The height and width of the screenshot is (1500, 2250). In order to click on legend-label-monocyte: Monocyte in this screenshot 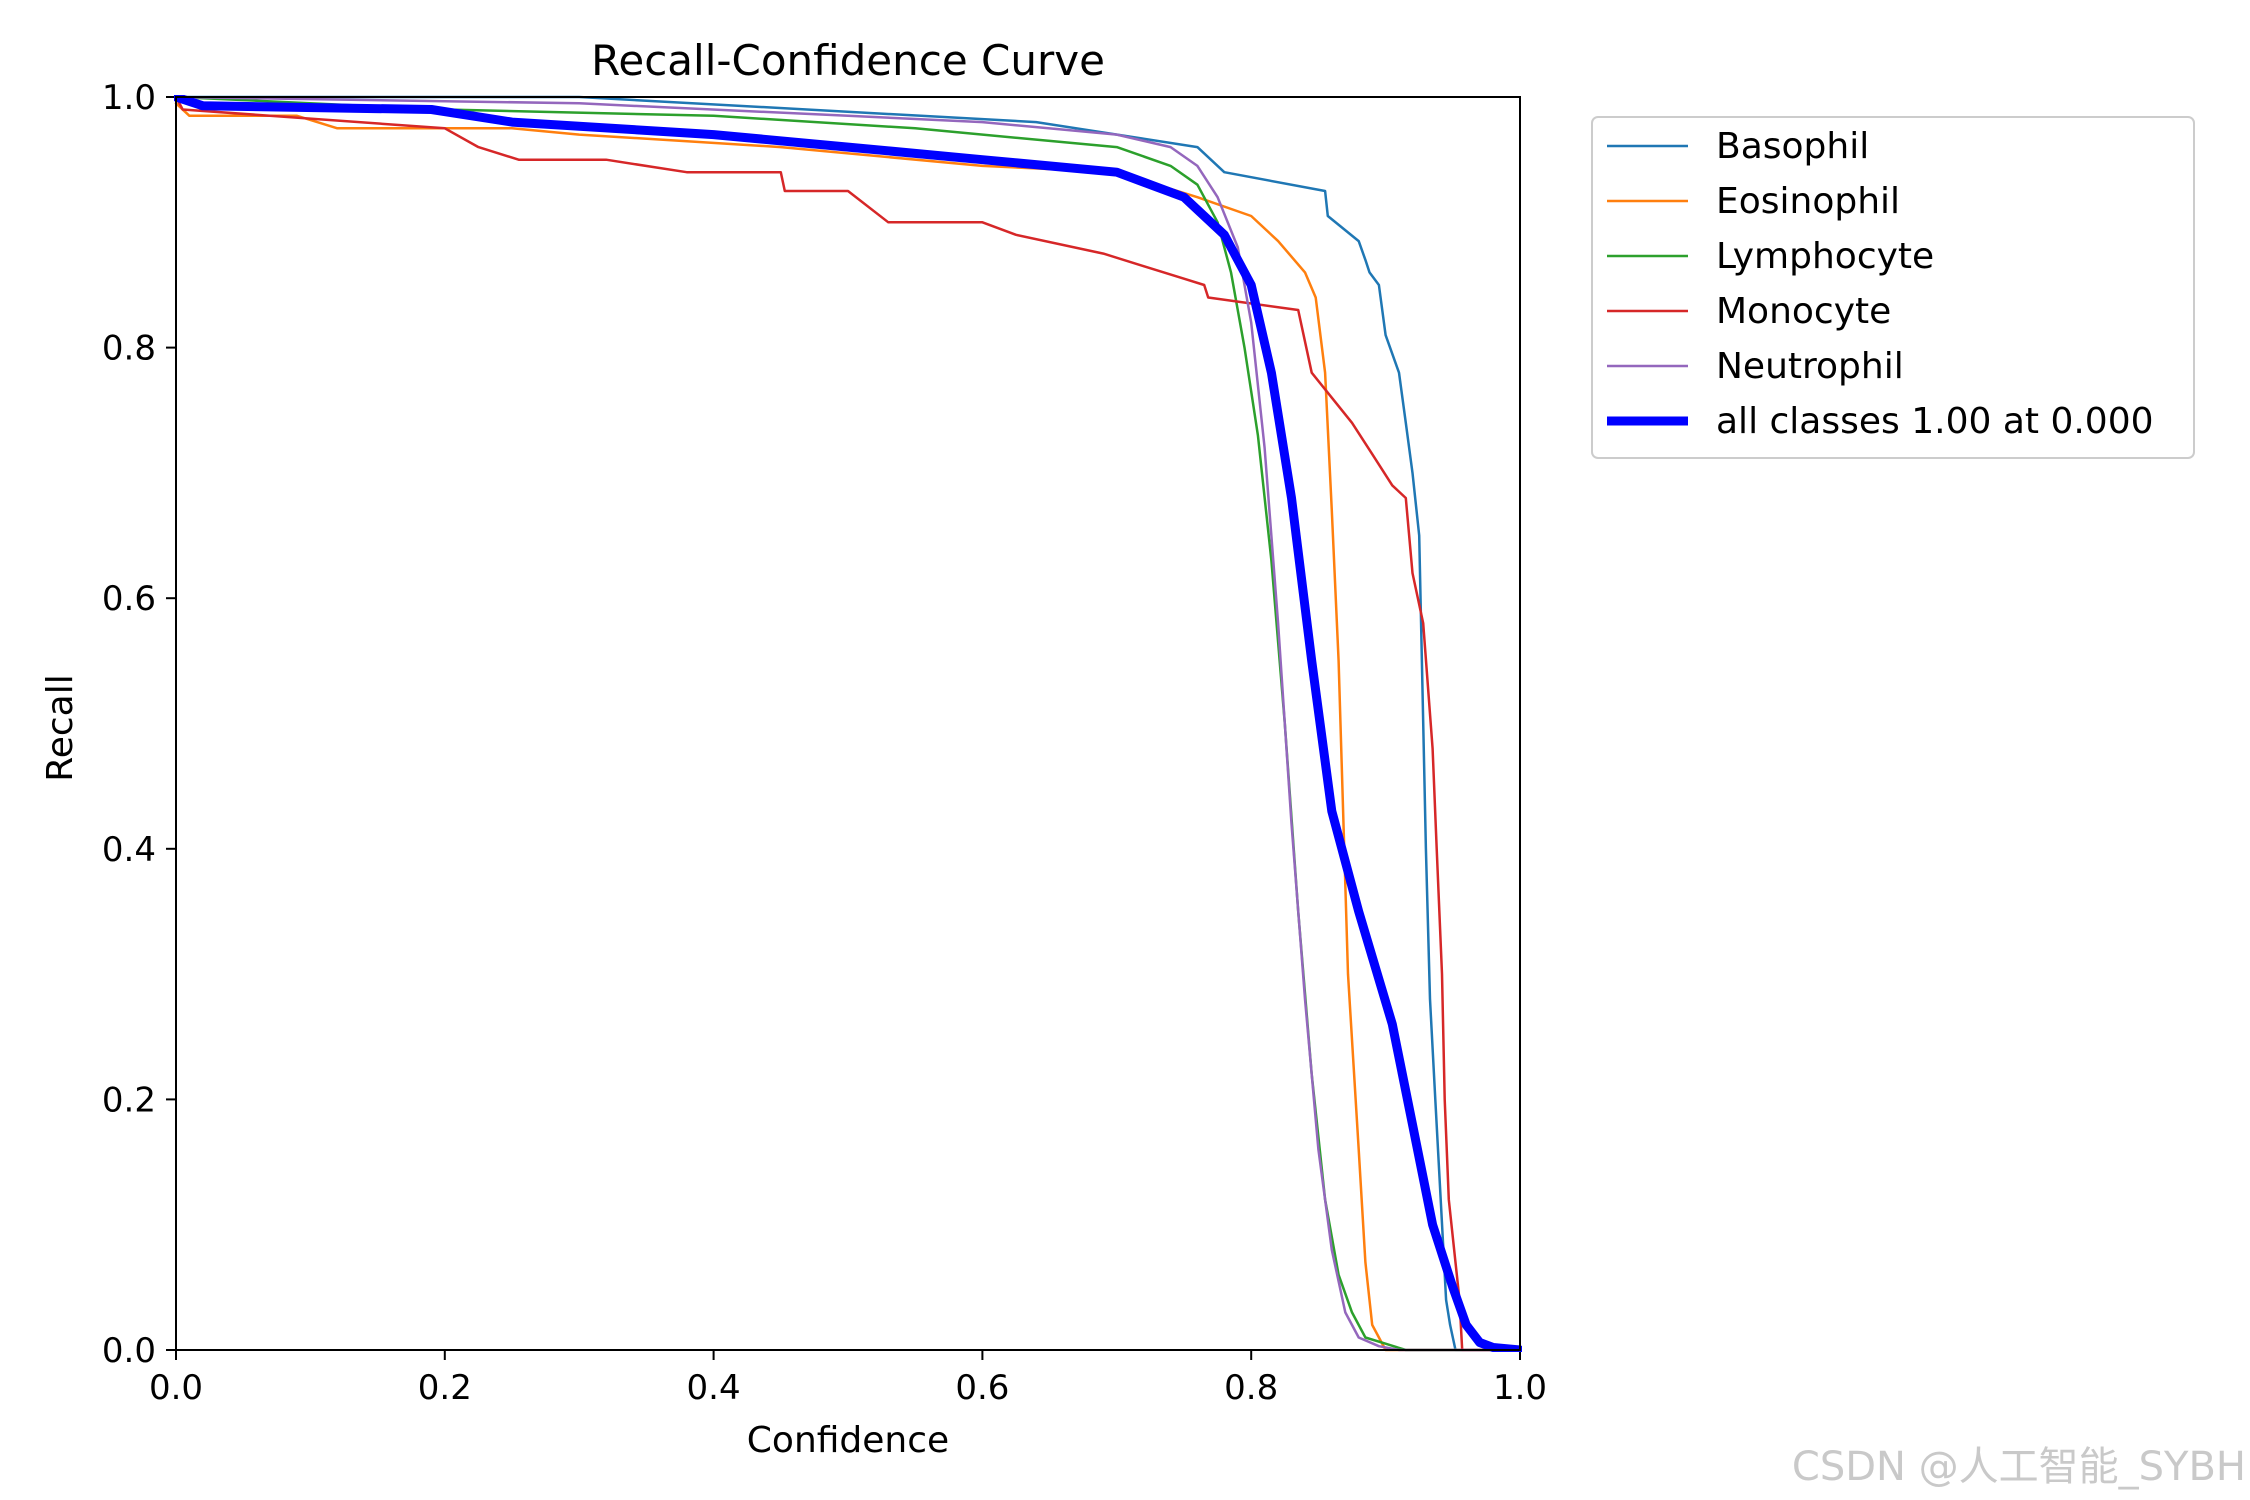, I will do `click(1803, 311)`.